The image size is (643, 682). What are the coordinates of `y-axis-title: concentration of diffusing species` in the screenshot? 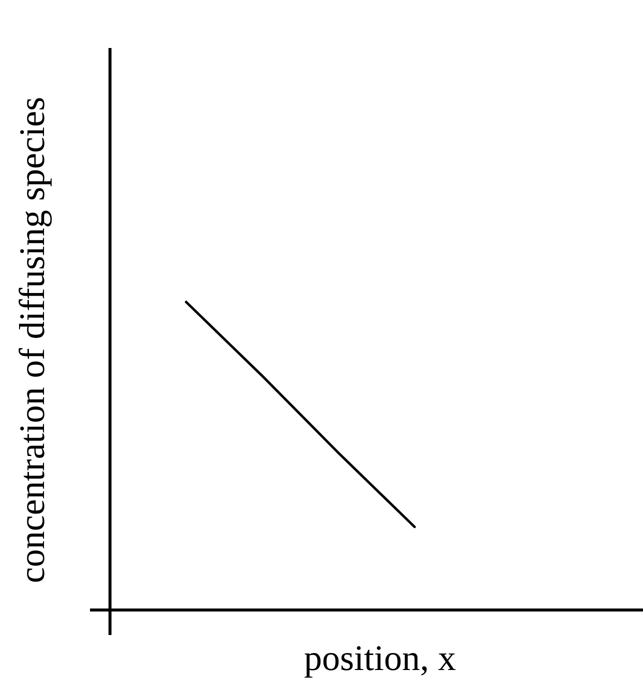 It's located at (32, 340).